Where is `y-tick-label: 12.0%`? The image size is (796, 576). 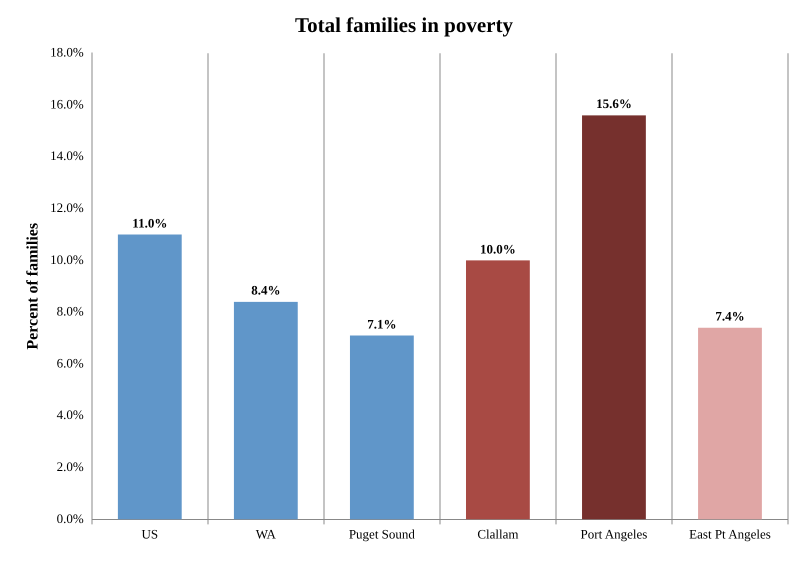
y-tick-label: 12.0% is located at coordinates (67, 208).